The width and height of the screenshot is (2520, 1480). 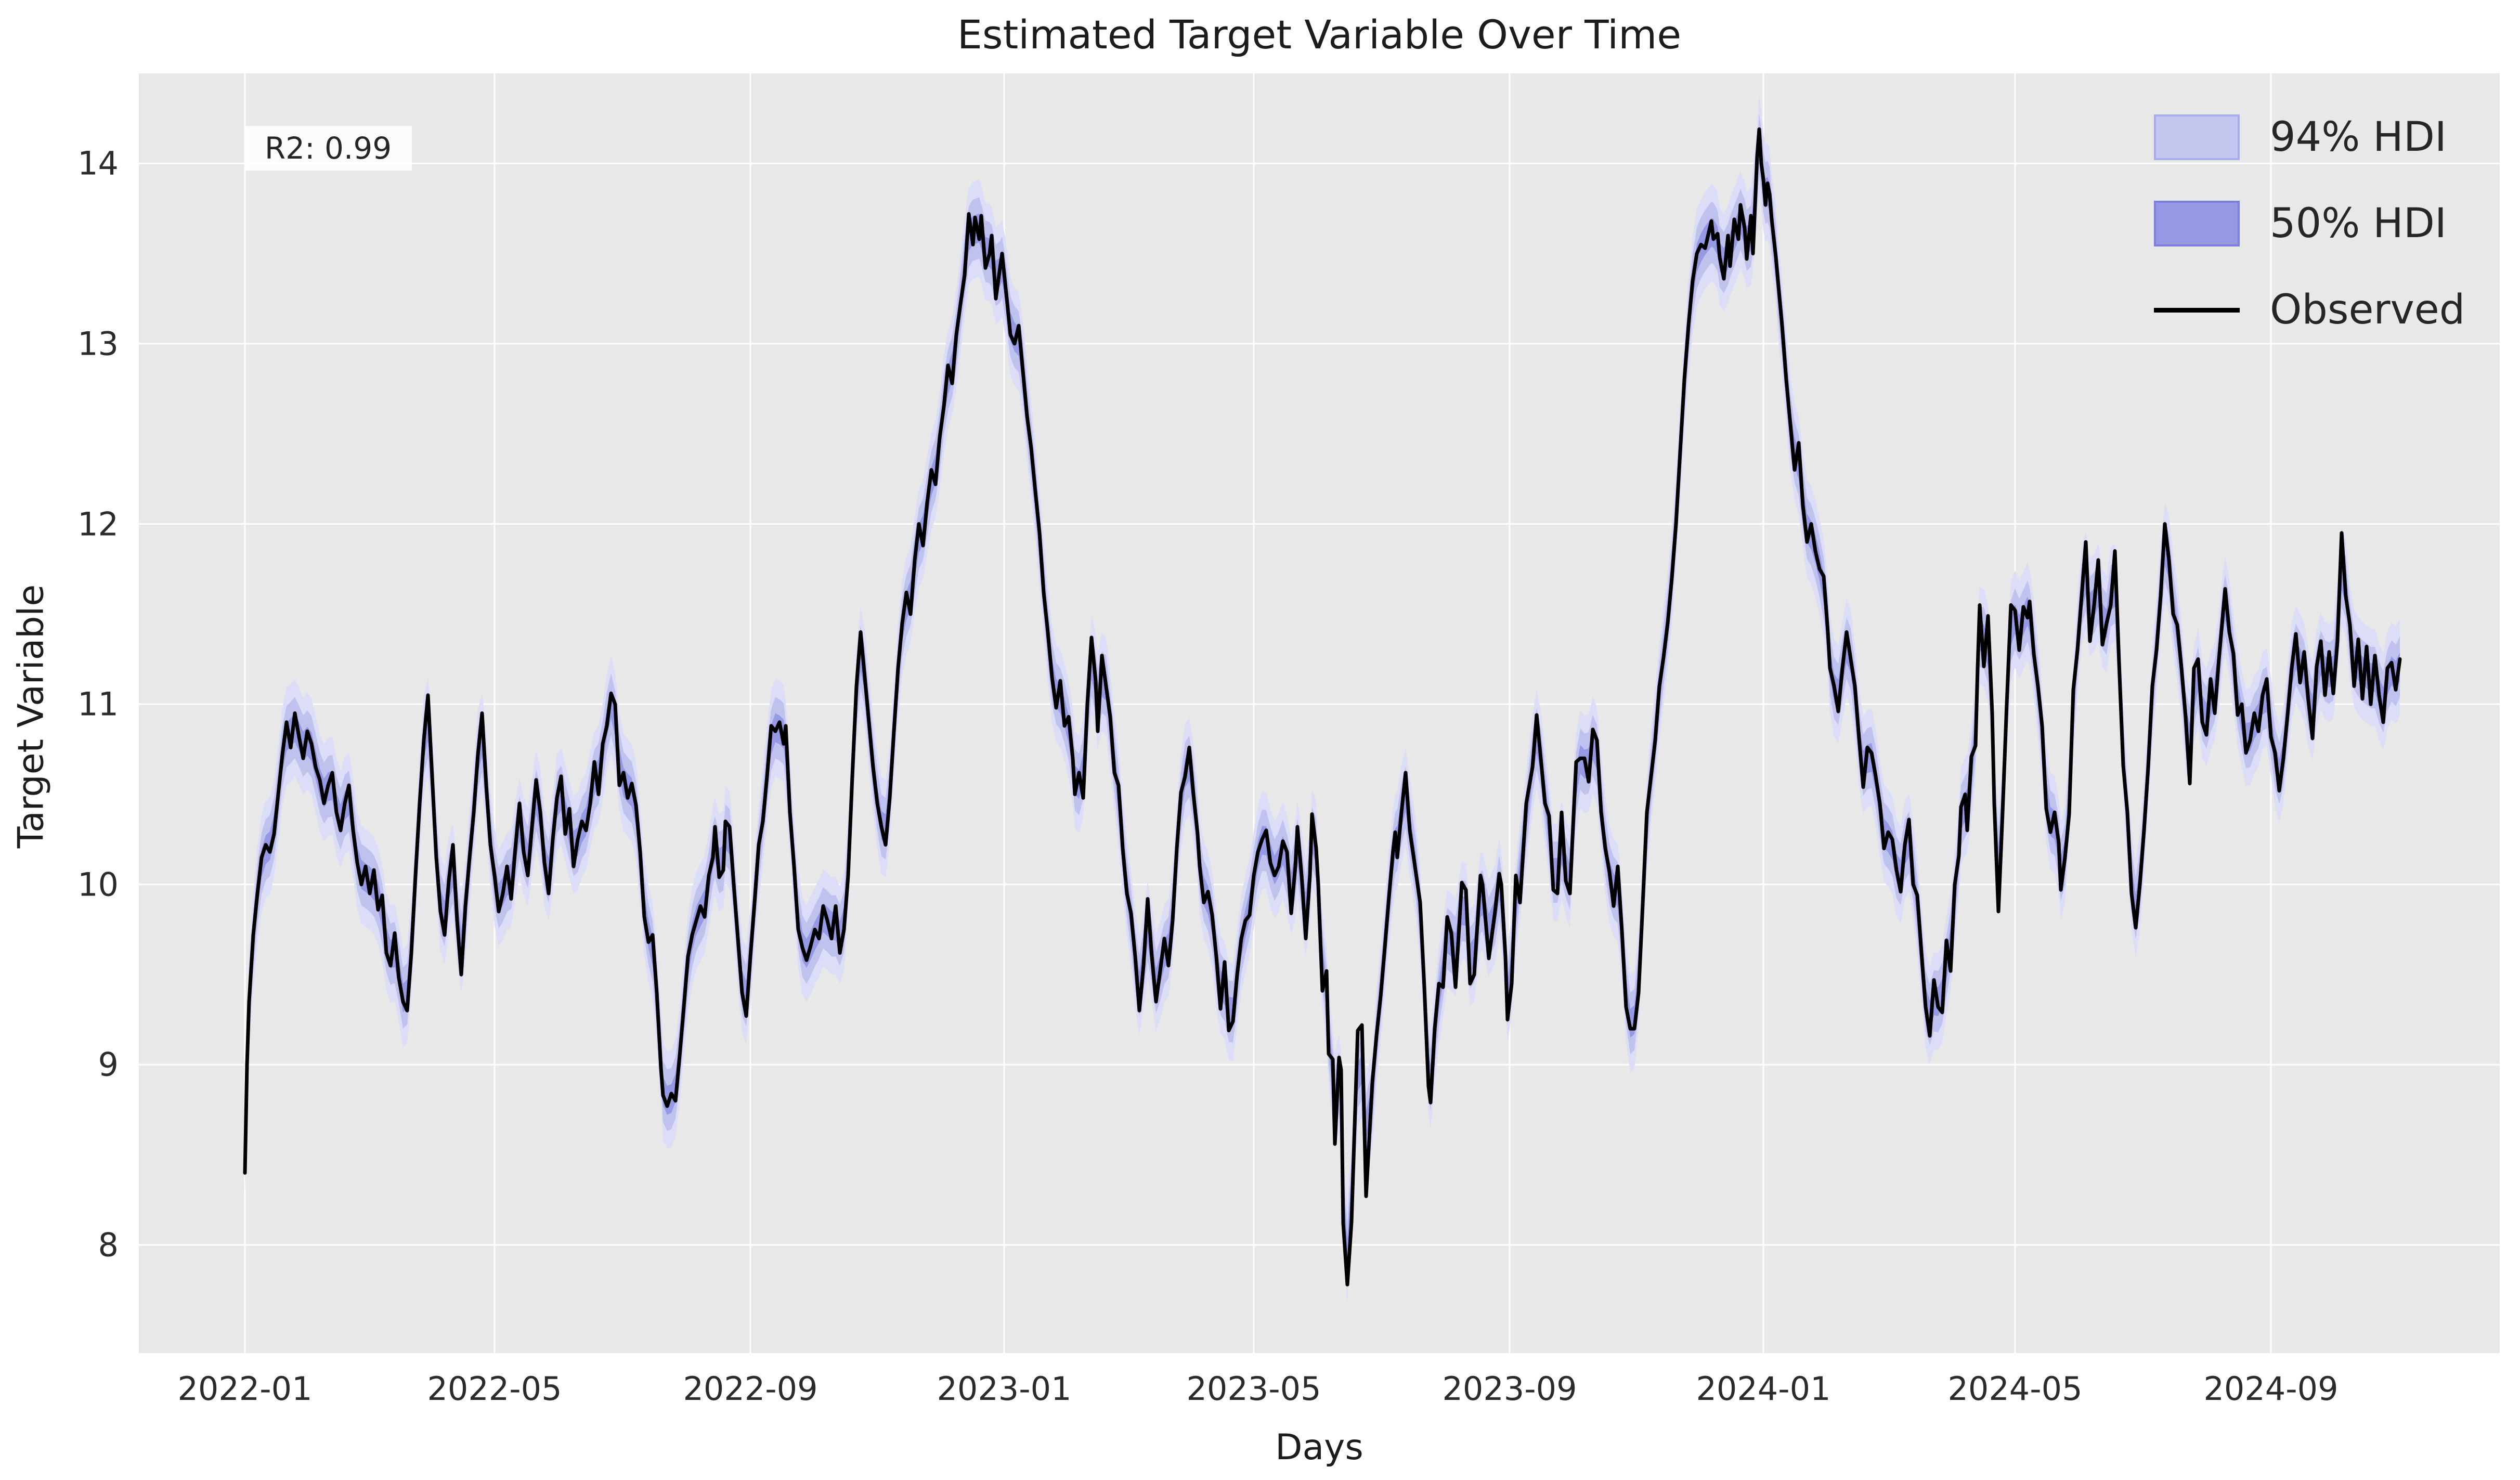 I want to click on y-tick-label: 11, so click(x=98, y=704).